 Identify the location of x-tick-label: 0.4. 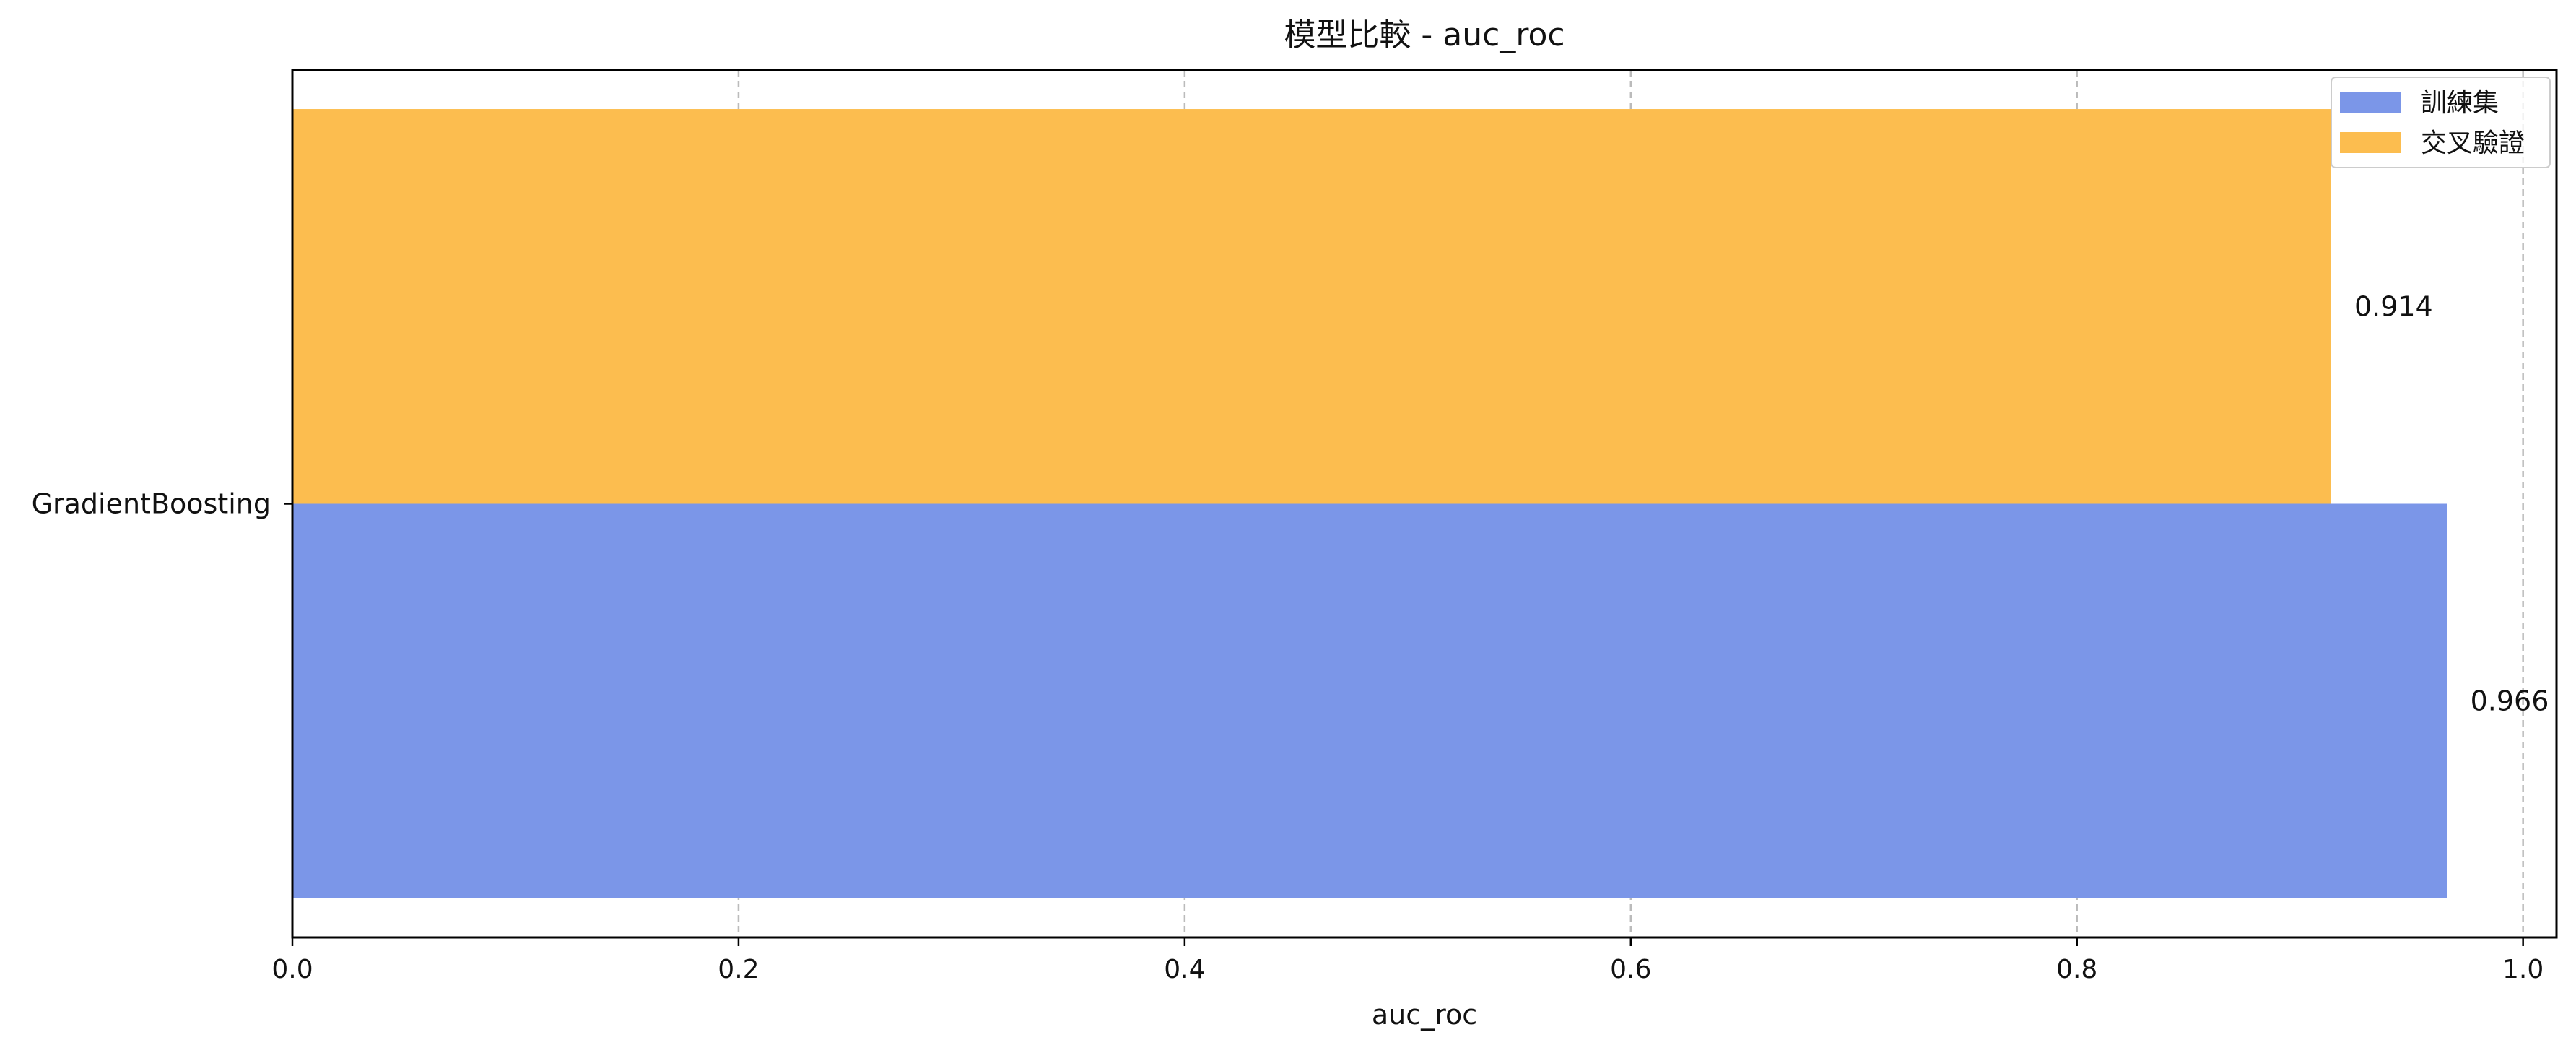
(1184, 969).